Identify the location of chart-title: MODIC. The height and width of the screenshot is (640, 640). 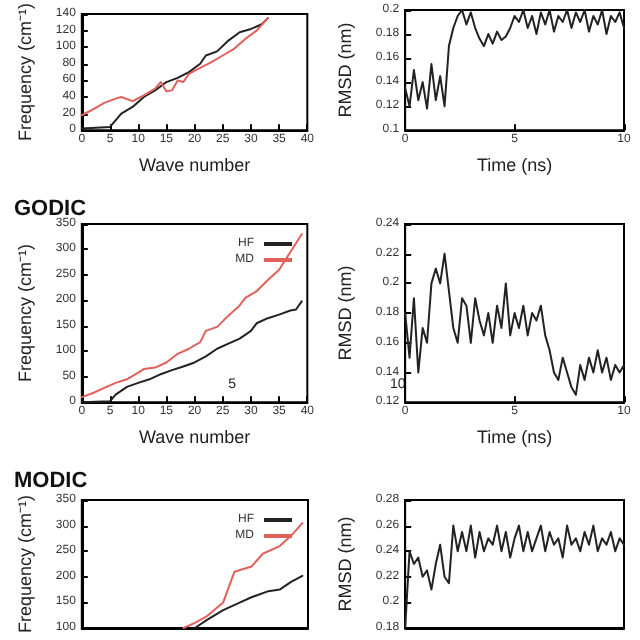
(51, 481).